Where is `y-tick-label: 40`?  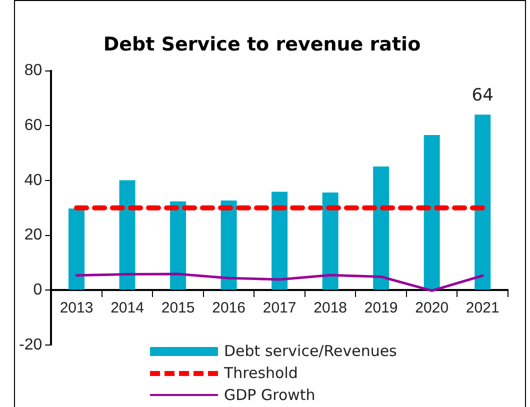
y-tick-label: 40 is located at coordinates (33, 180).